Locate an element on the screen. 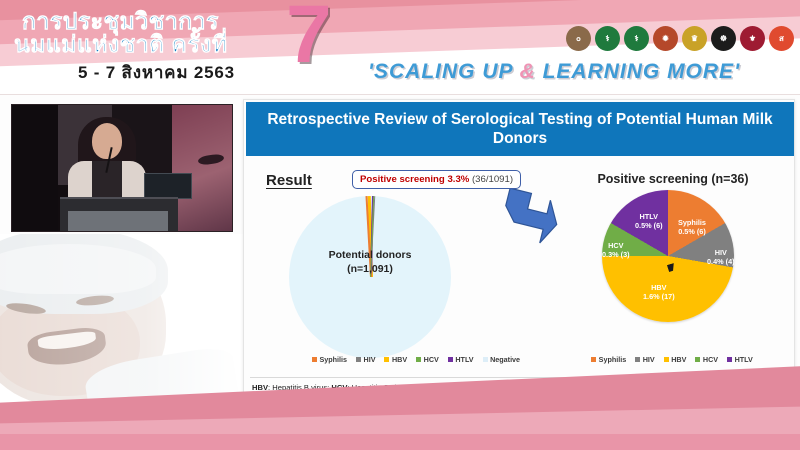 Image resolution: width=800 pixels, height=450 pixels. logo-dept-health-icon: ⚕ is located at coordinates (636, 38).